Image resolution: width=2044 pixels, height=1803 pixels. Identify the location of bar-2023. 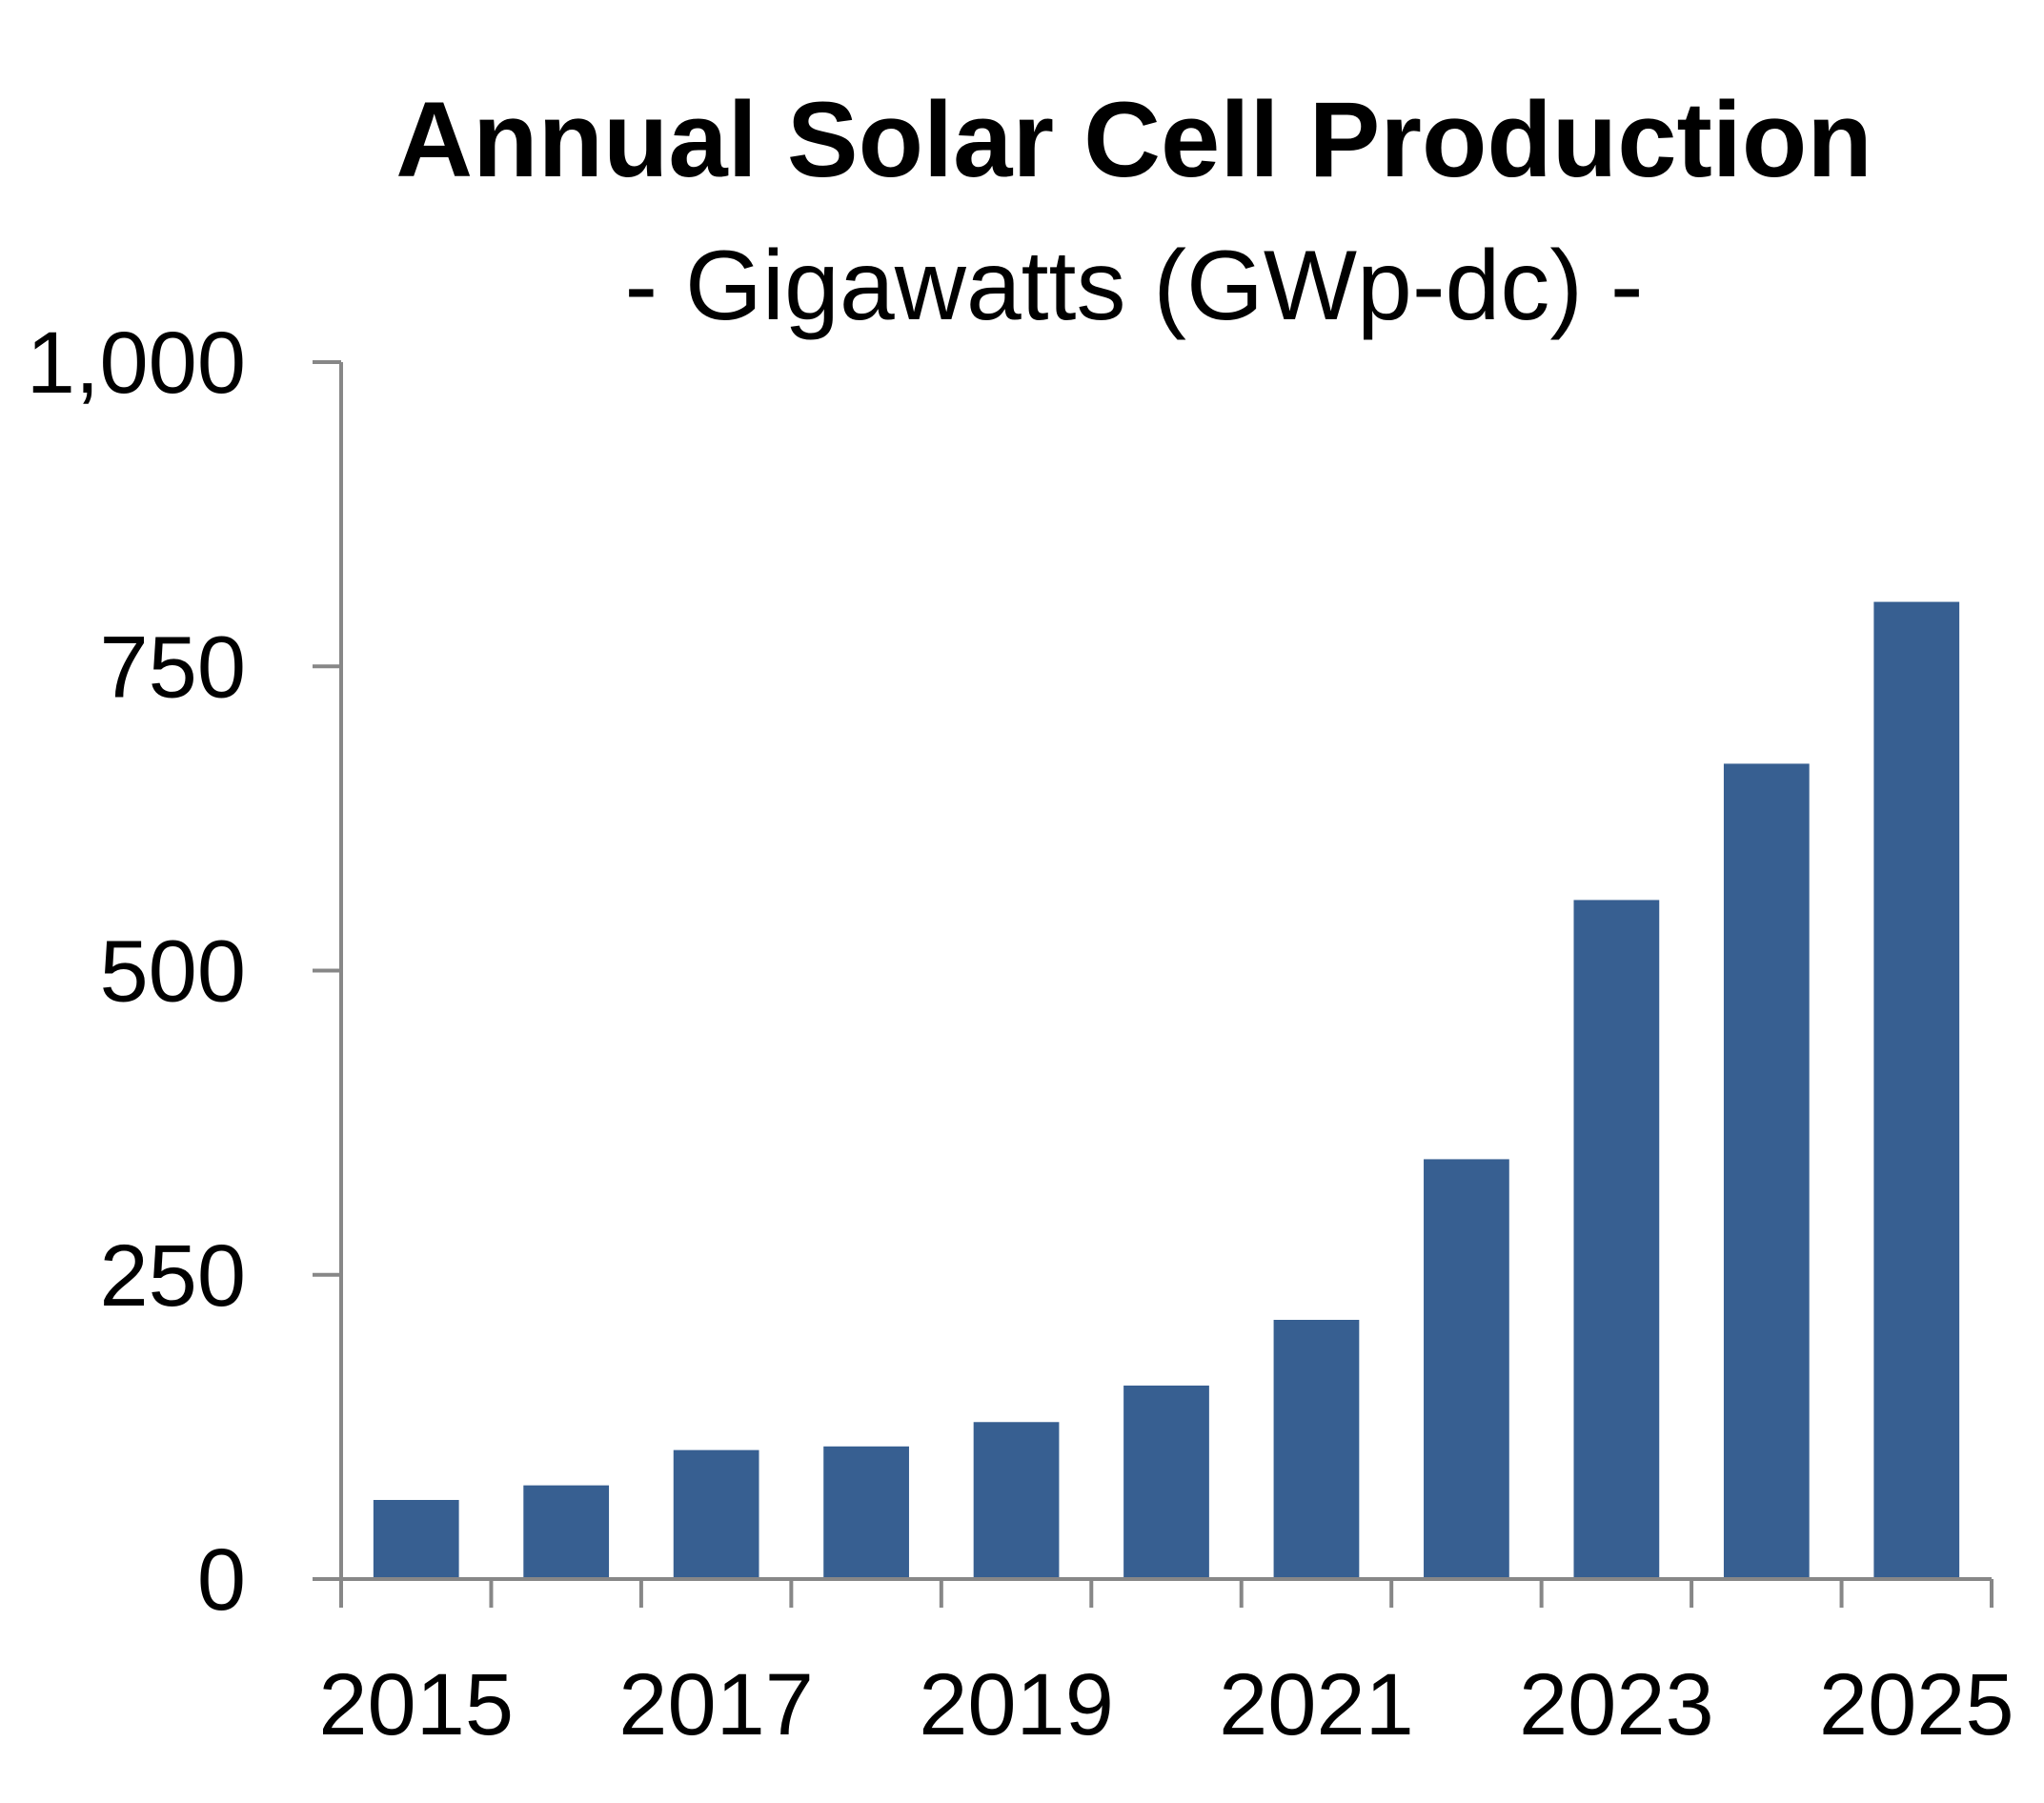
(1616, 1239).